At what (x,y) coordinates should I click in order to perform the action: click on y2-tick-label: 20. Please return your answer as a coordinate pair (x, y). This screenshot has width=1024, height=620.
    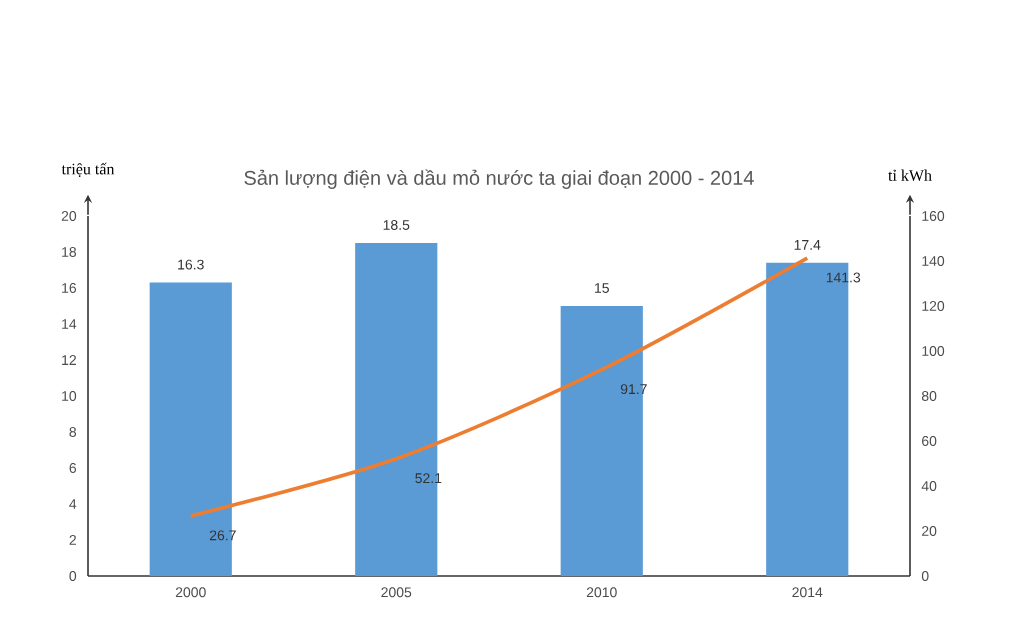
    Looking at the image, I should click on (929, 531).